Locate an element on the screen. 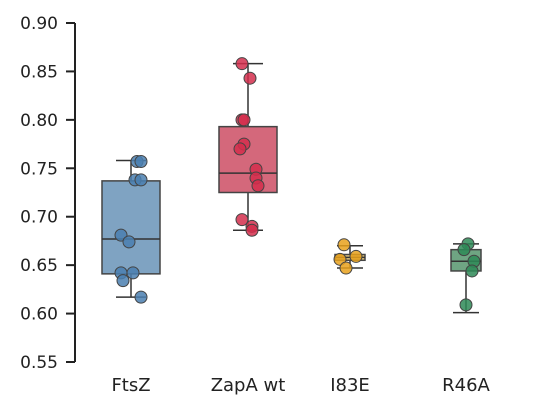 The width and height of the screenshot is (553, 411). y-tick-label: 0.60 is located at coordinates (39, 315).